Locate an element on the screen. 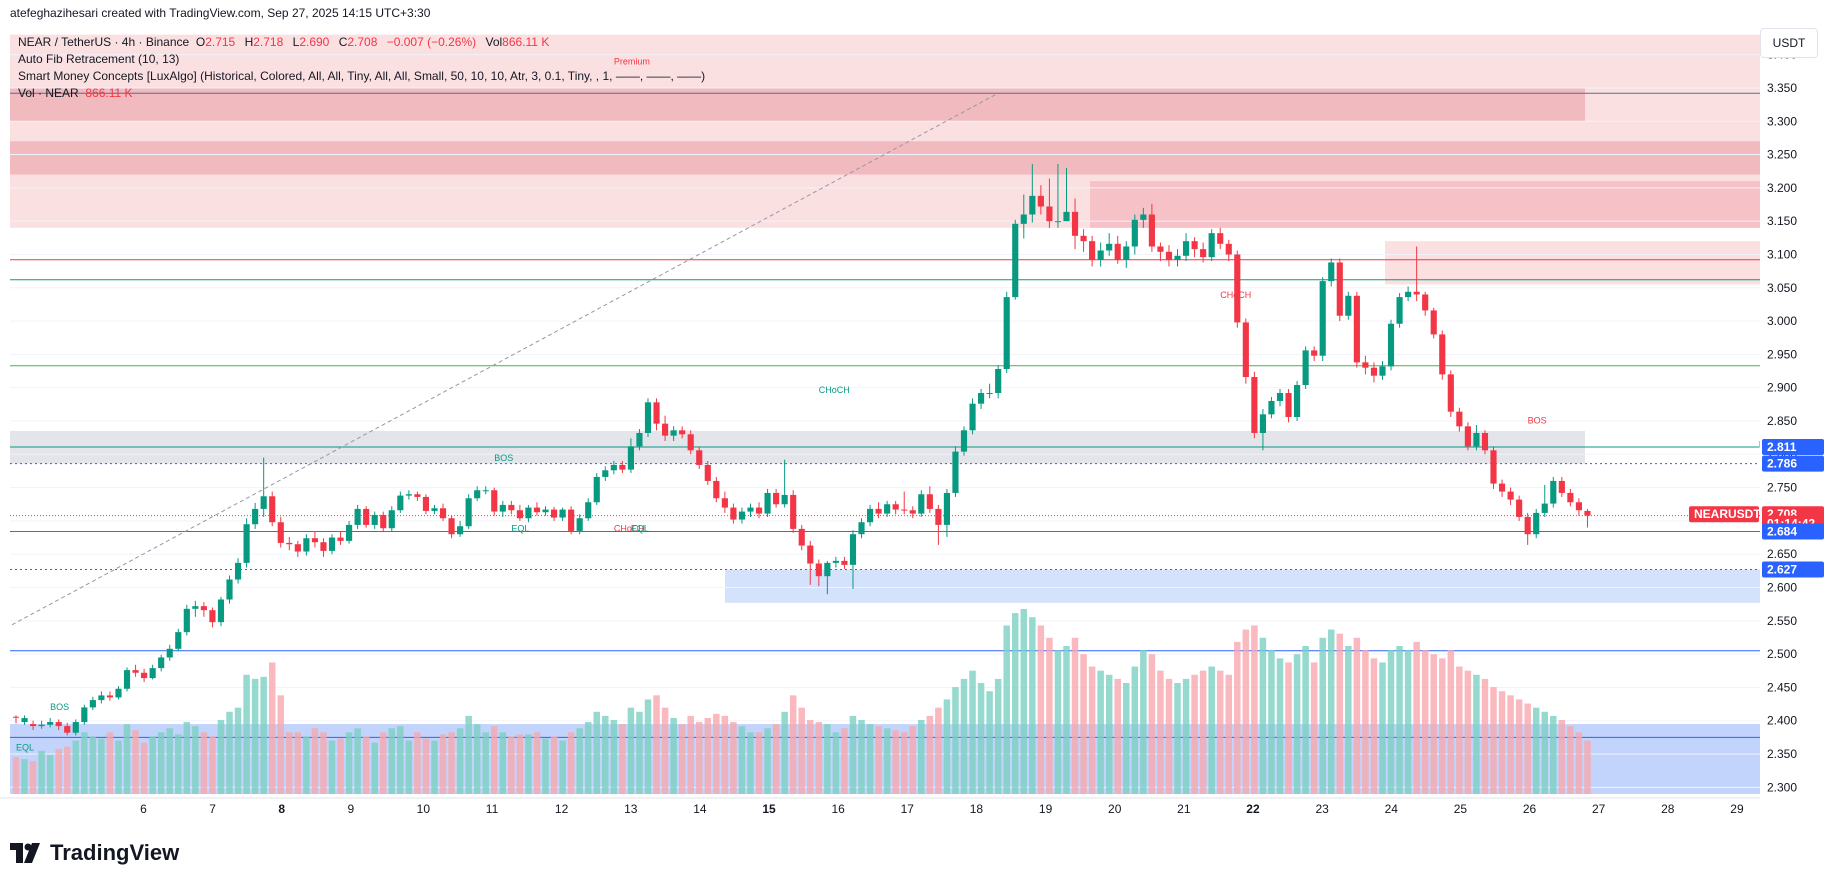 The width and height of the screenshot is (1835, 883). y-tick-label: 2.750 is located at coordinates (1782, 488).